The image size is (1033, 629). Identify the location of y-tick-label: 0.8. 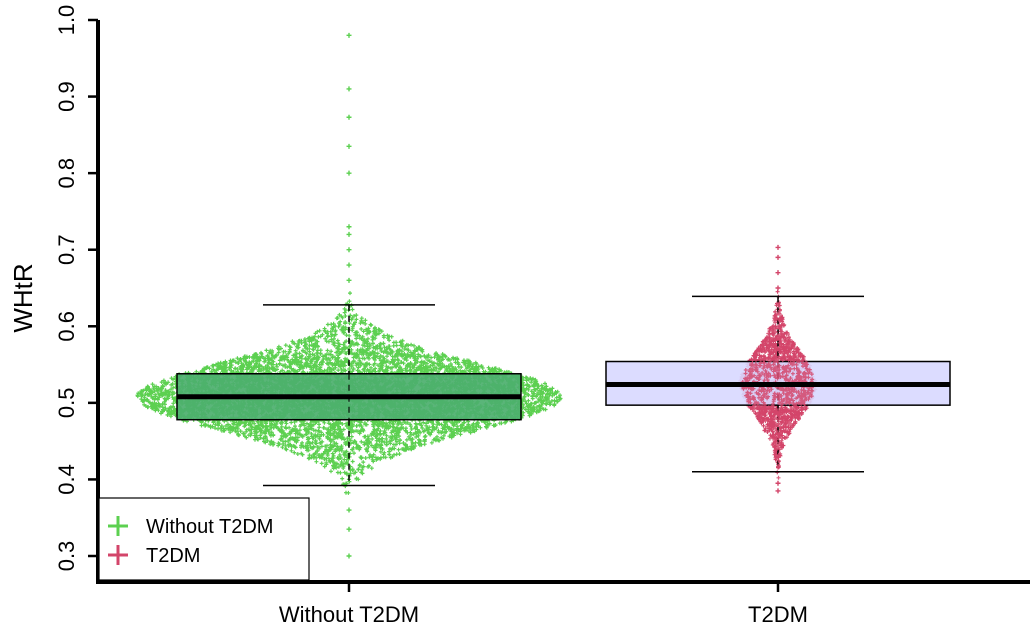
(66, 173).